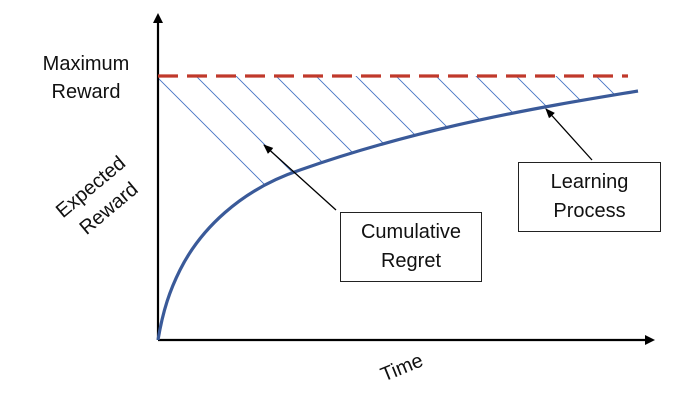  Describe the element at coordinates (589, 211) in the screenshot. I see `learning-process-label-2: Process` at that location.